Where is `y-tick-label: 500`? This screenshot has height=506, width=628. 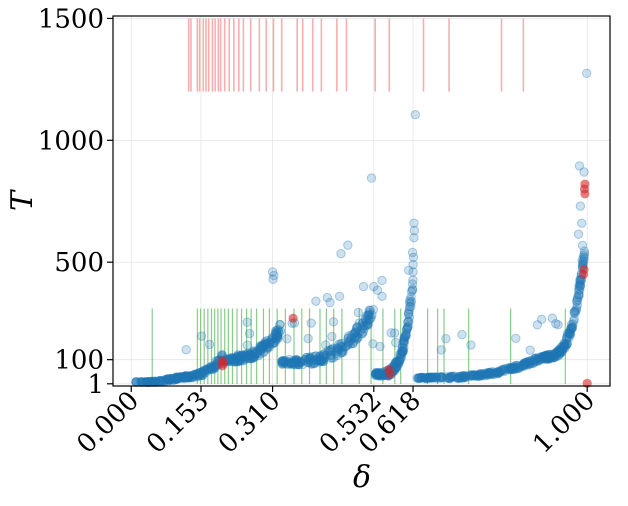
y-tick-label: 500 is located at coordinates (79, 263).